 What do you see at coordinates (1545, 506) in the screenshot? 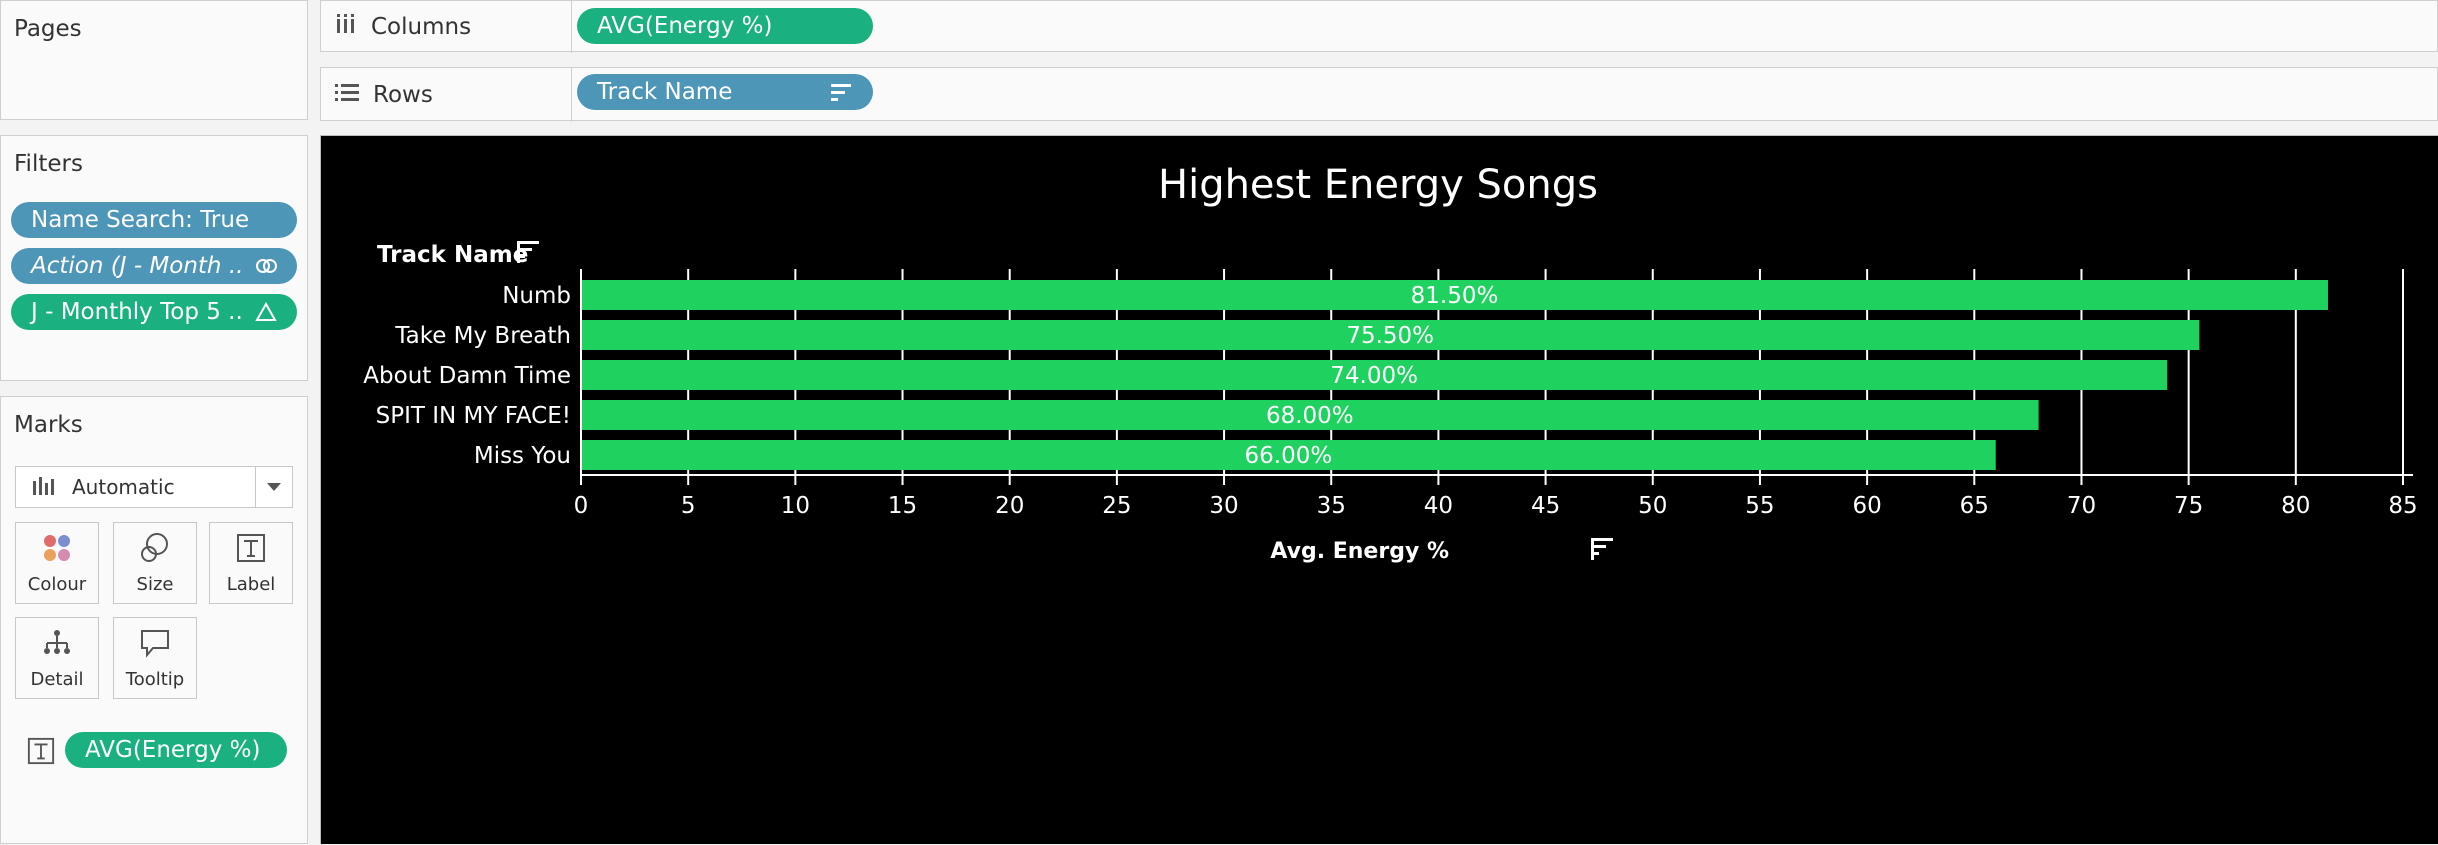
I see `x-tick-label: 45` at bounding box center [1545, 506].